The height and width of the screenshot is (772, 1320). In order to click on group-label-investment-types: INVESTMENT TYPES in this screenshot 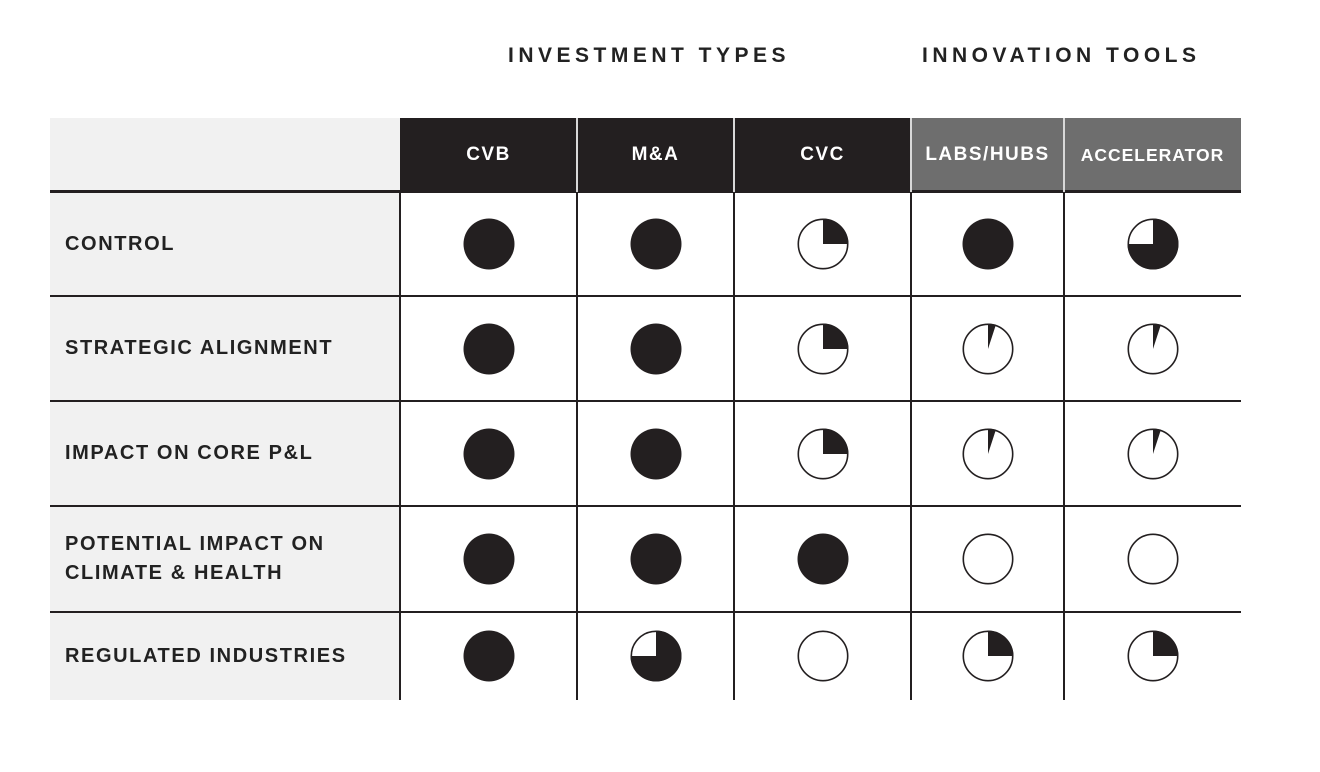, I will do `click(649, 55)`.